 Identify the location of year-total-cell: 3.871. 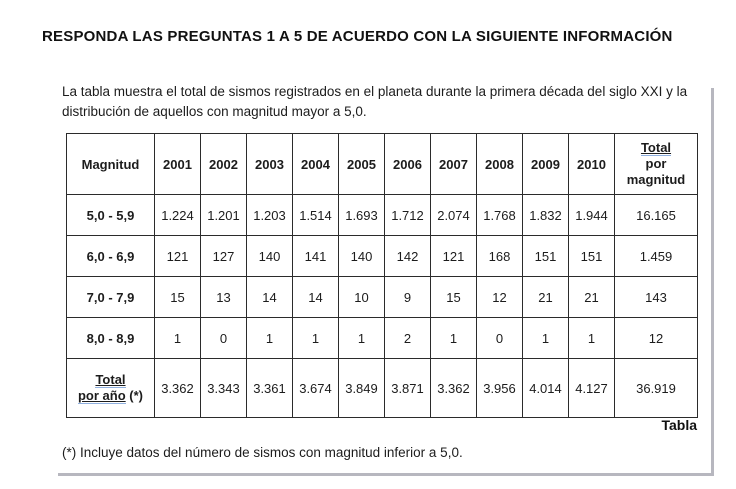
(407, 388).